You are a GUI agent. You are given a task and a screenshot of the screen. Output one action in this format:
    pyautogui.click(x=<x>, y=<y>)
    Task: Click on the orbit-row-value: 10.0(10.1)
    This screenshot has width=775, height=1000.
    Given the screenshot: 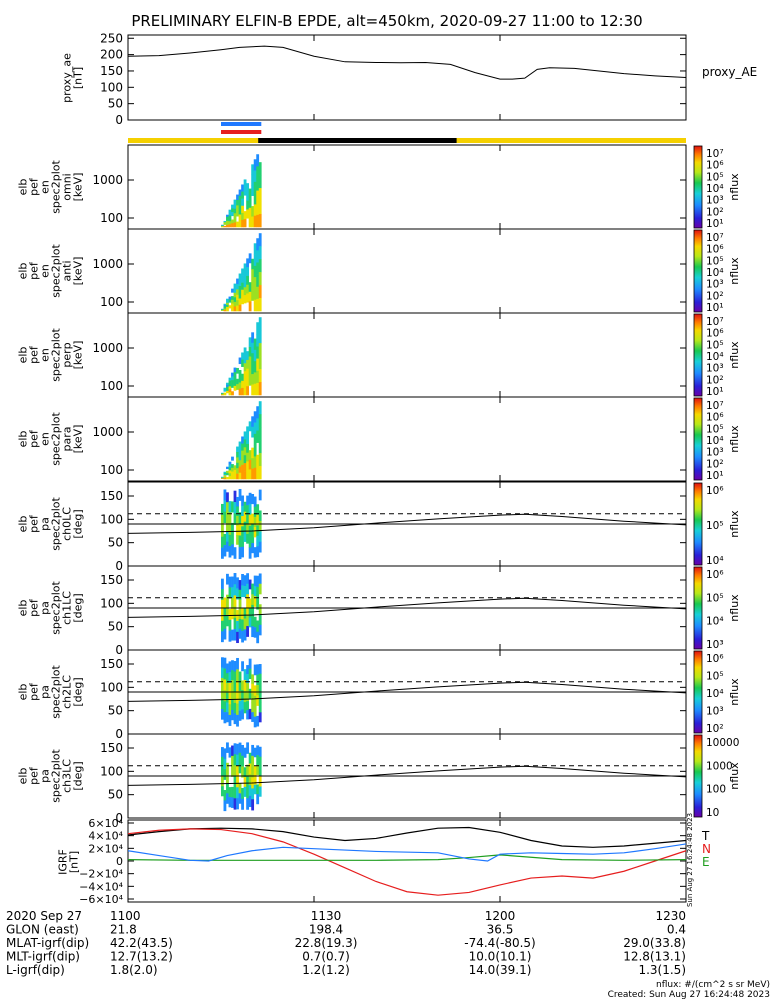 What is the action you would take?
    pyautogui.click(x=500, y=957)
    